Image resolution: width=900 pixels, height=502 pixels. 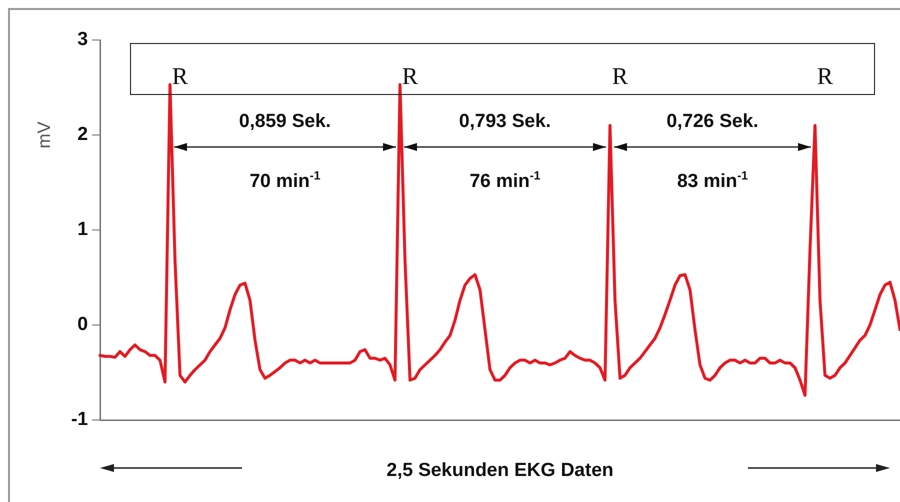 What do you see at coordinates (79, 419) in the screenshot?
I see `y-tick-label: -1` at bounding box center [79, 419].